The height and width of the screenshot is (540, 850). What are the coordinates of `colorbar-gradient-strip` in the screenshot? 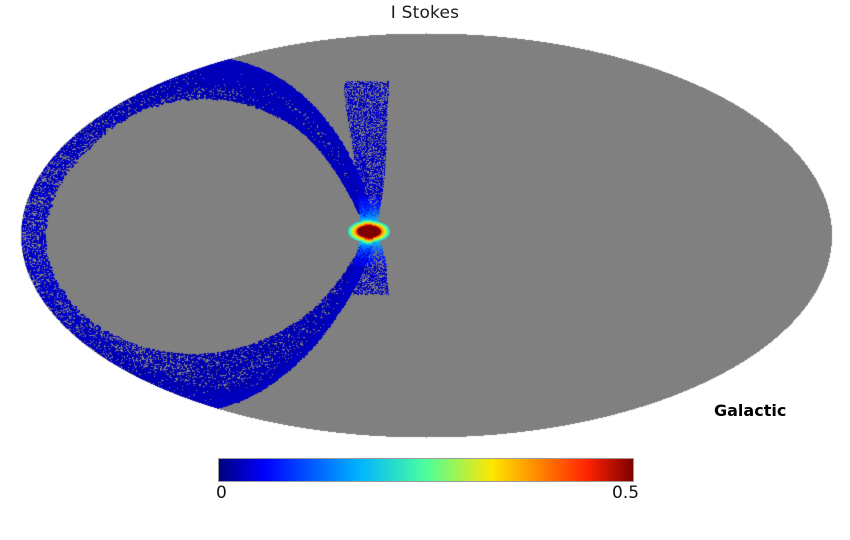 It's located at (426, 470).